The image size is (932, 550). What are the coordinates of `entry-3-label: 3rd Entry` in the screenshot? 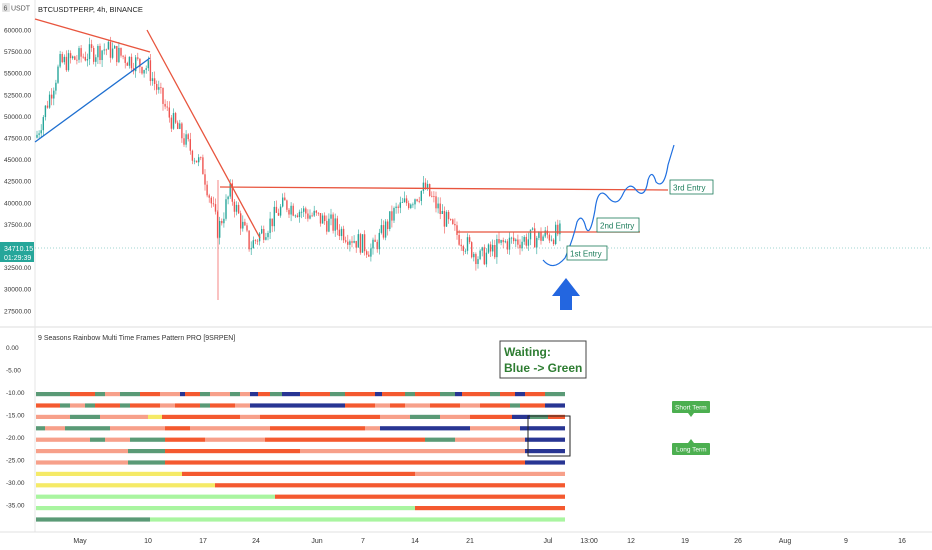 It's located at (691, 187).